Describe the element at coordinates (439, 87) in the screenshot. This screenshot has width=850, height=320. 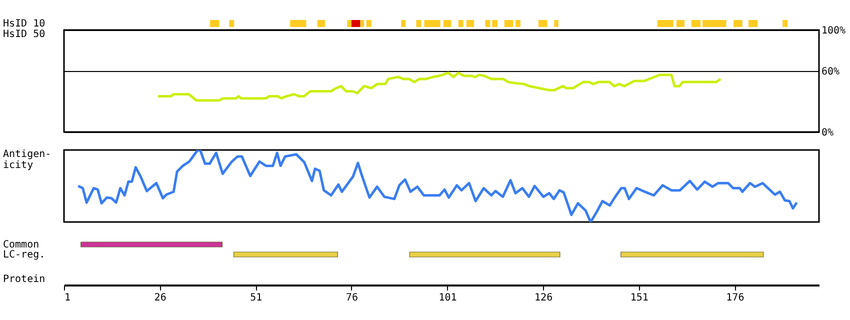
I see `line-series` at that location.